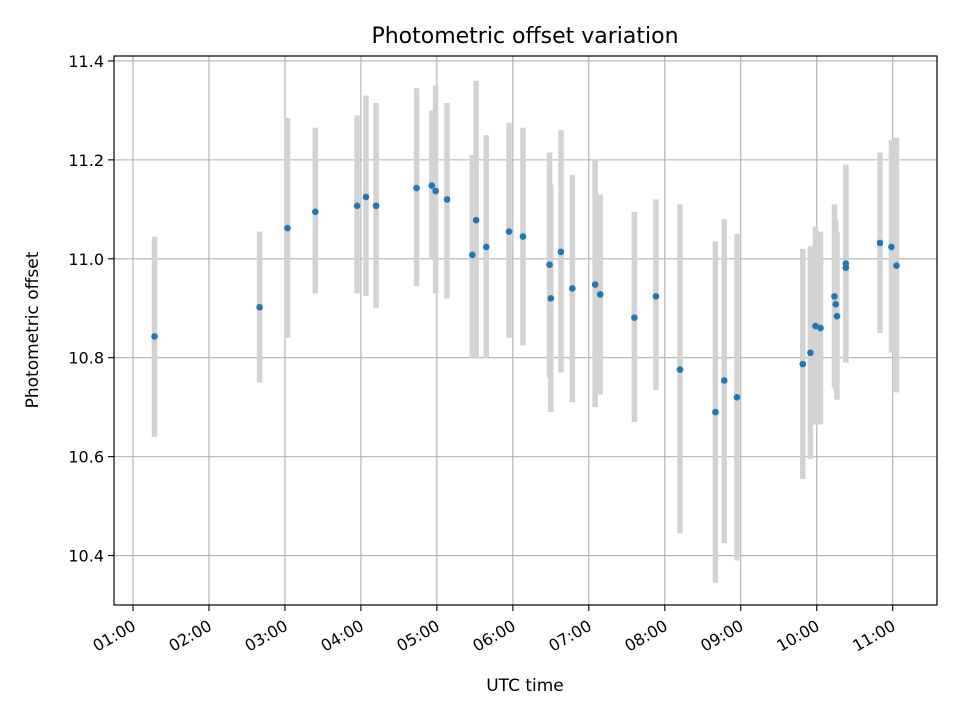 The image size is (960, 720). Describe the element at coordinates (721, 636) in the screenshot. I see `x-tick-label: 09:00` at that location.